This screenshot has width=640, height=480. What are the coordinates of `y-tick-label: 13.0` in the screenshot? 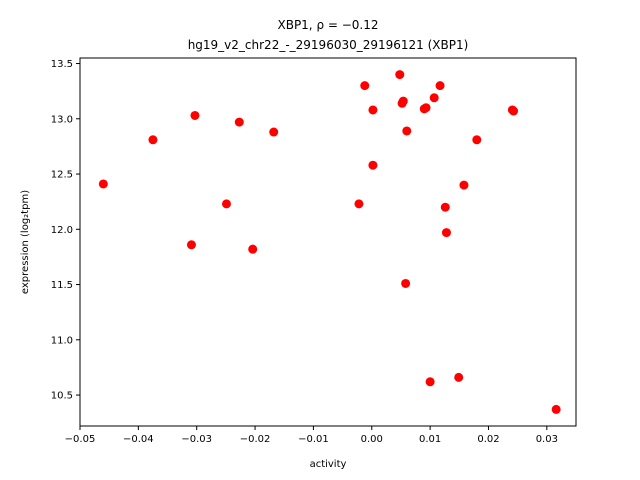 It's located at (62, 119).